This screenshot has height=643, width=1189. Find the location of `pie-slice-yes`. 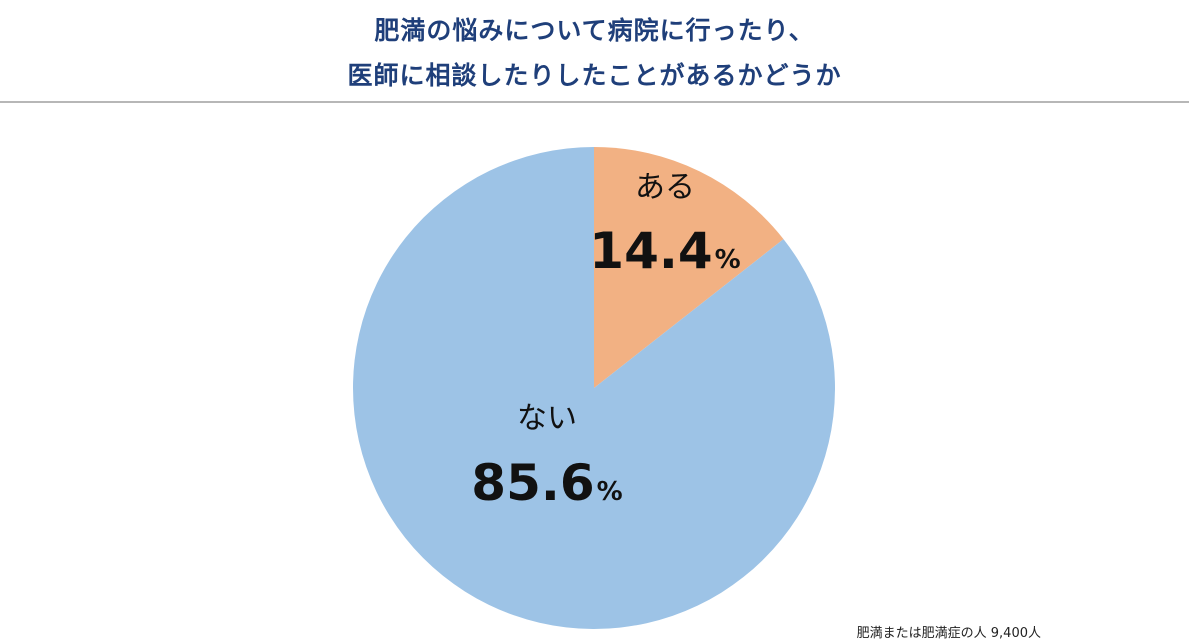

pie-slice-yes is located at coordinates (689, 267).